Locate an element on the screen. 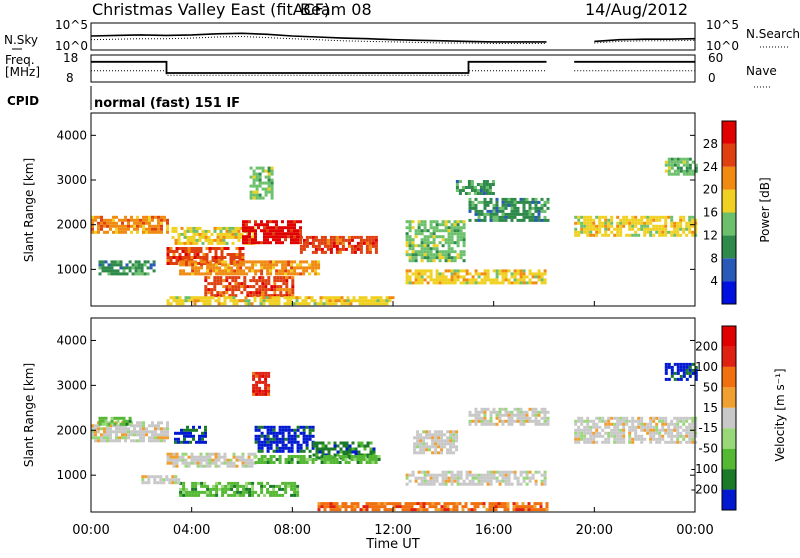  cpid-label: CPID is located at coordinates (23, 101).